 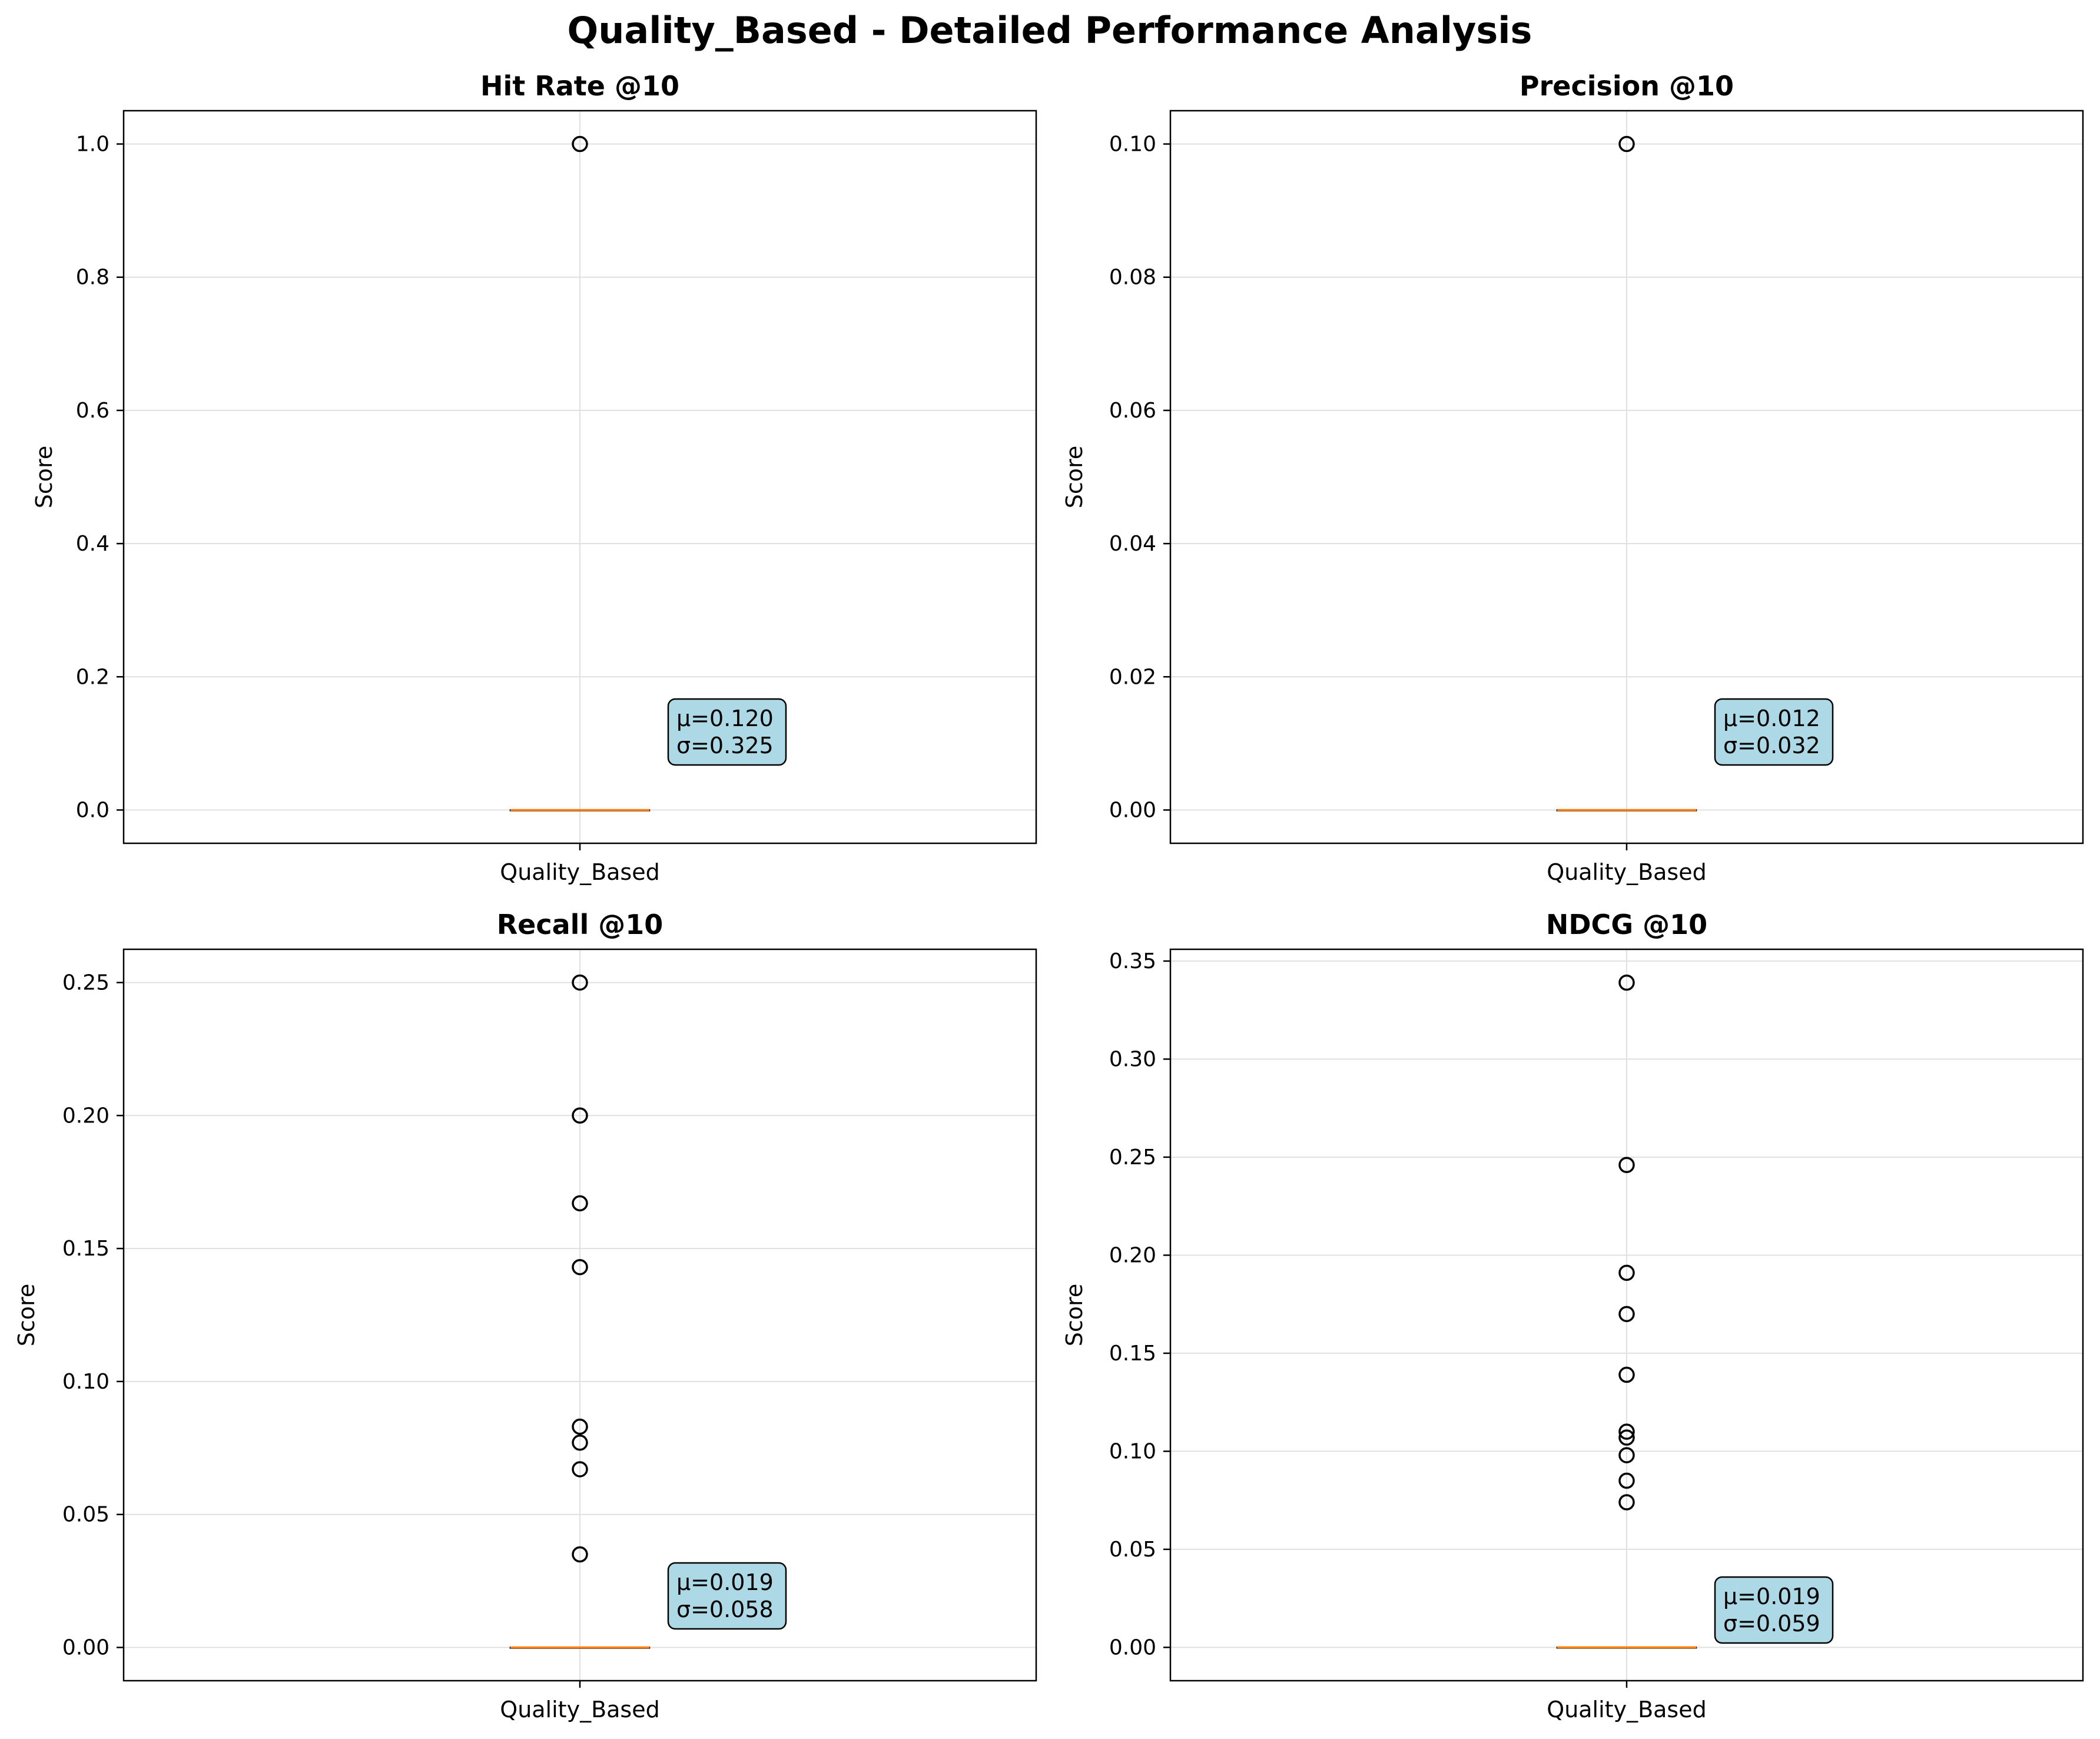 I want to click on stats-std: σ=0.059, so click(x=1771, y=1624).